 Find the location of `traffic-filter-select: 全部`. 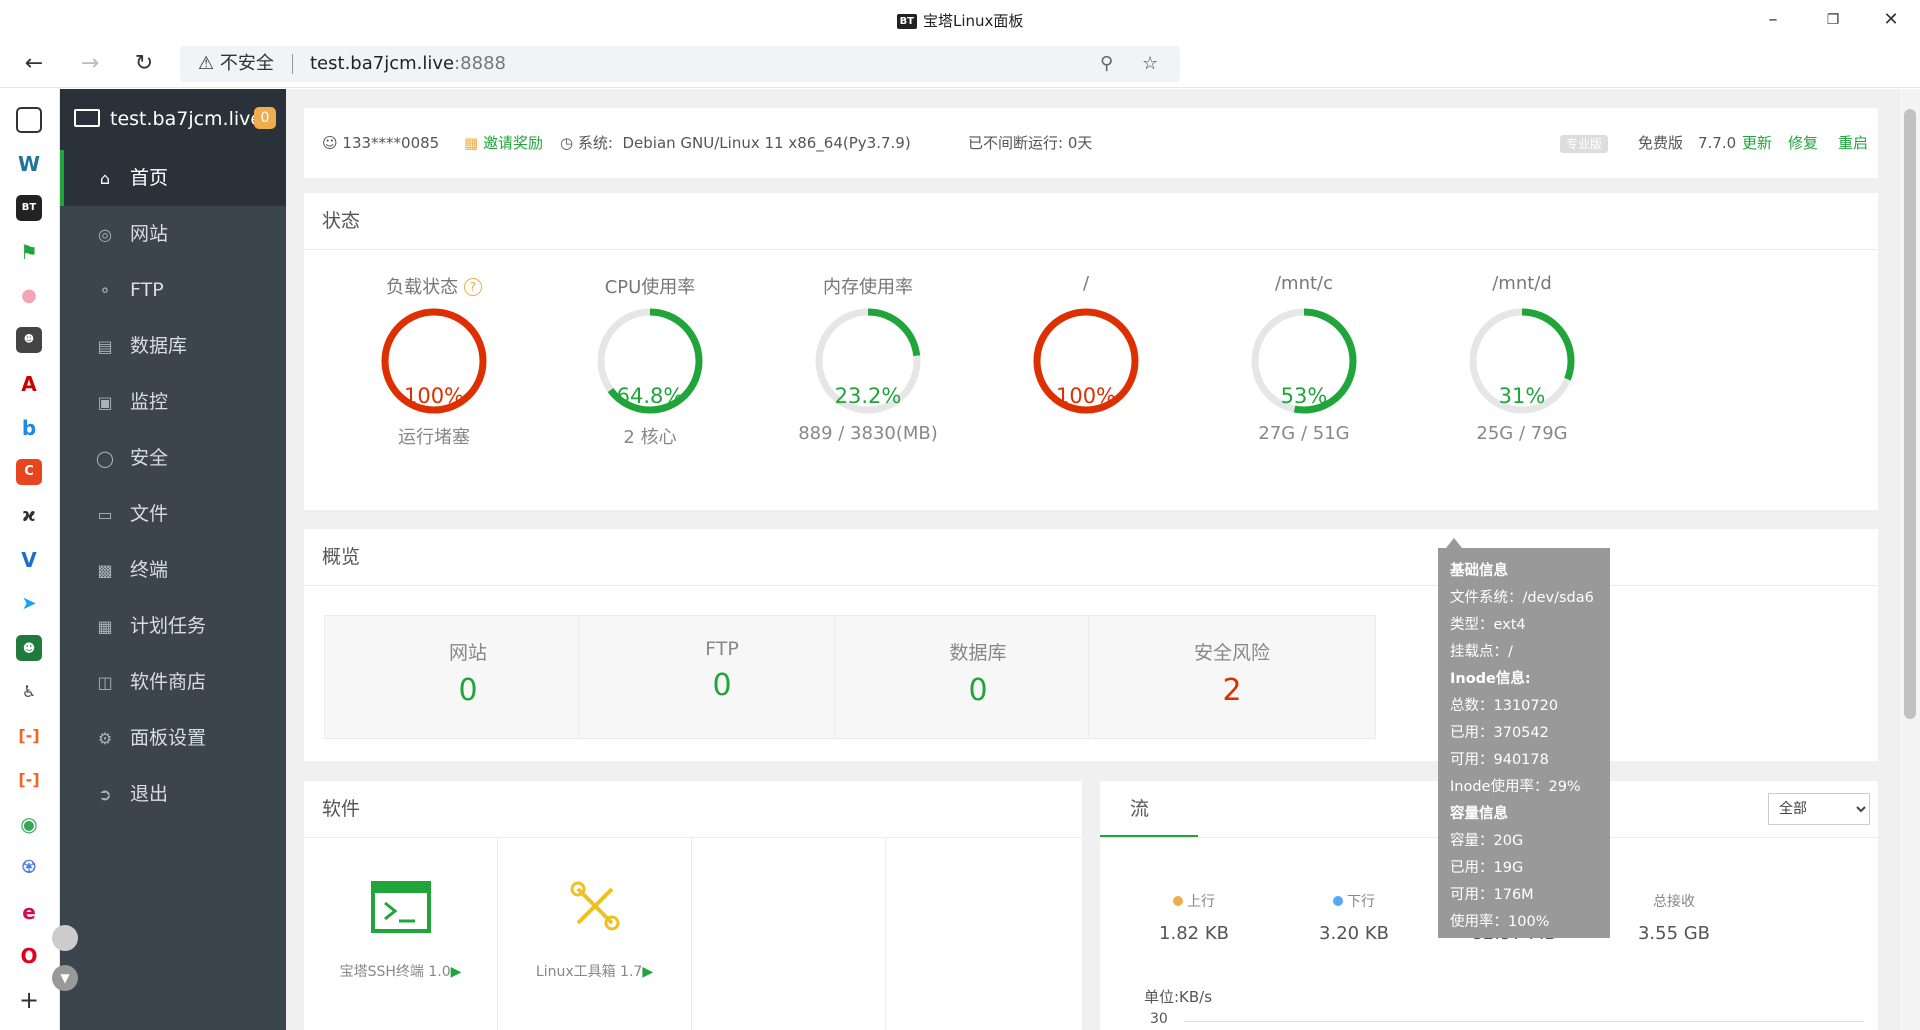

traffic-filter-select: 全部 is located at coordinates (1819, 809).